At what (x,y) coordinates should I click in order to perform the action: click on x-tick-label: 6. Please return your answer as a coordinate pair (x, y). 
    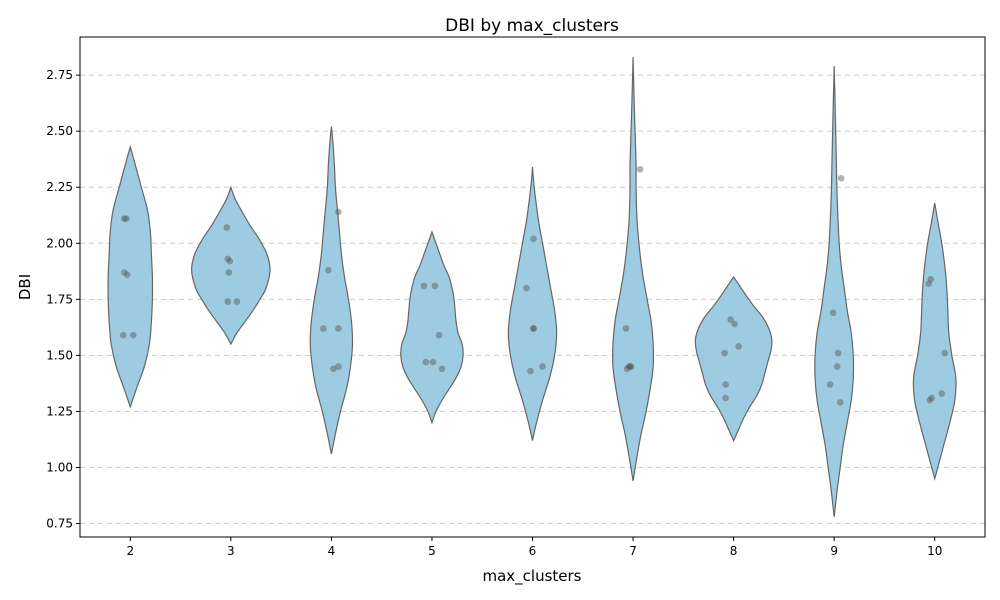
    Looking at the image, I should click on (533, 551).